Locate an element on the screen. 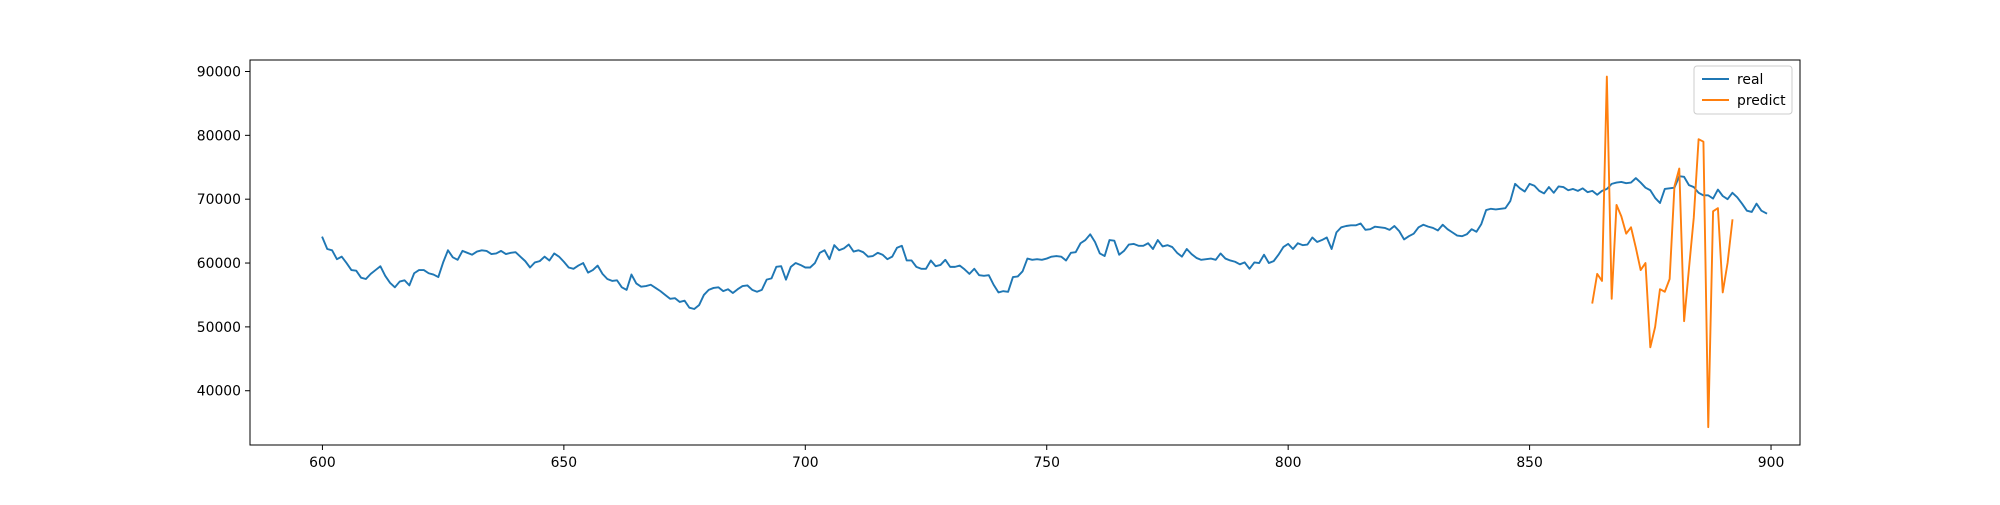 This screenshot has width=2000, height=505. series-line-predict is located at coordinates (1662, 252).